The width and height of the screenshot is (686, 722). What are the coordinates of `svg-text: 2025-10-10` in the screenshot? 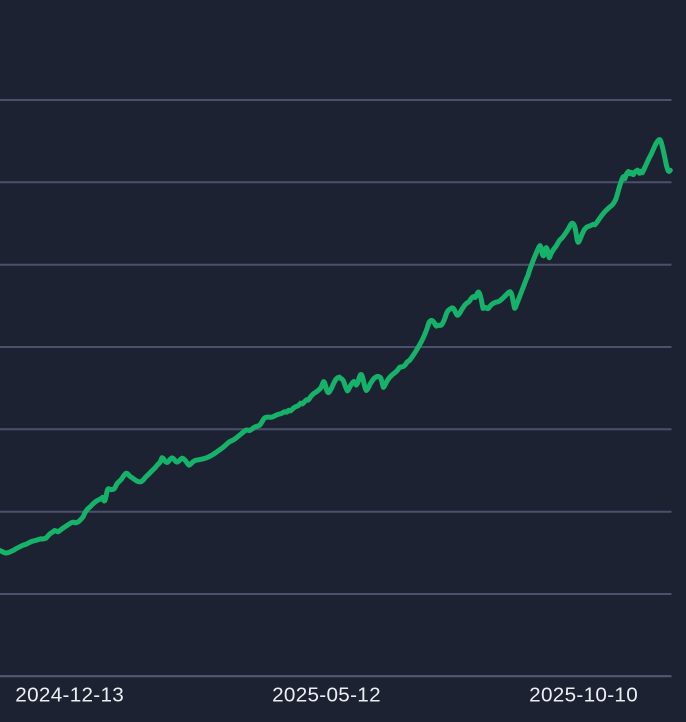 It's located at (583, 695).